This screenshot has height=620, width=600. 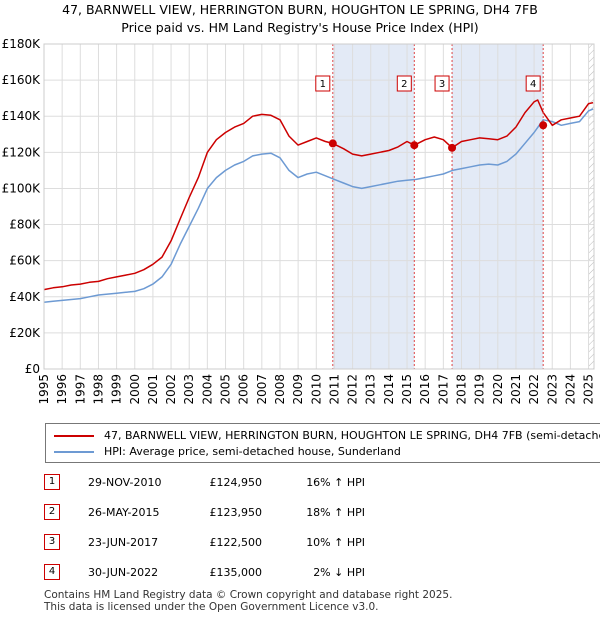 What do you see at coordinates (552, 389) in the screenshot?
I see `x-tick-label: 2023` at bounding box center [552, 389].